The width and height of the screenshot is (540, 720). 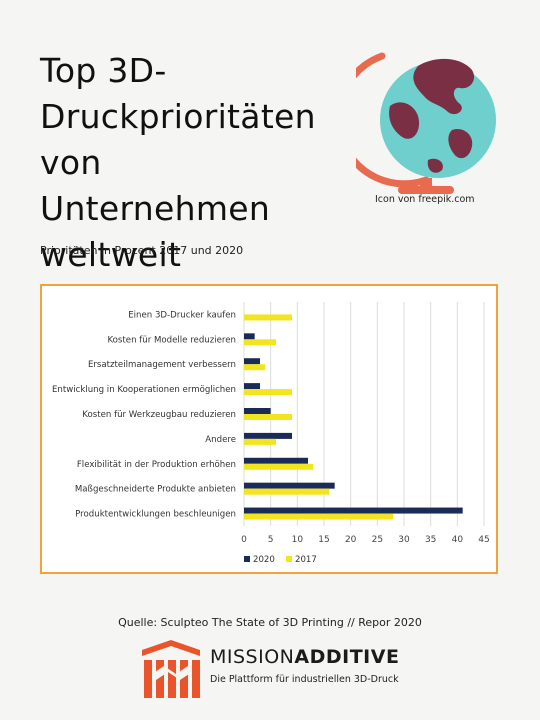 I want to click on icon-credit: Icon von freepik.com, so click(x=425, y=199).